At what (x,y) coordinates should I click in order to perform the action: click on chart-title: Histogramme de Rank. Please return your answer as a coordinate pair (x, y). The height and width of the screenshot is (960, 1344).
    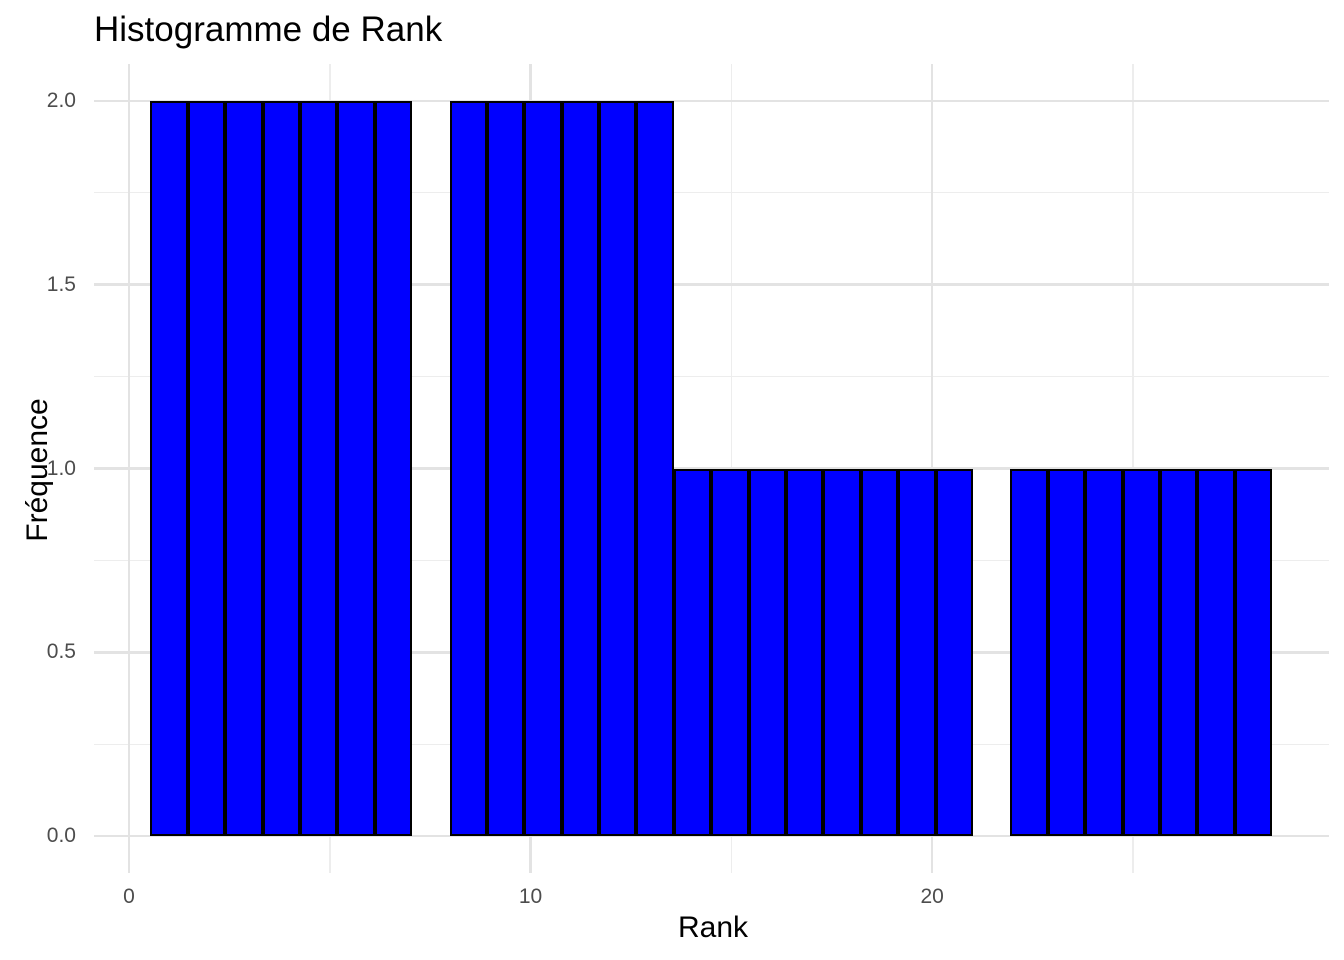
    Looking at the image, I should click on (268, 29).